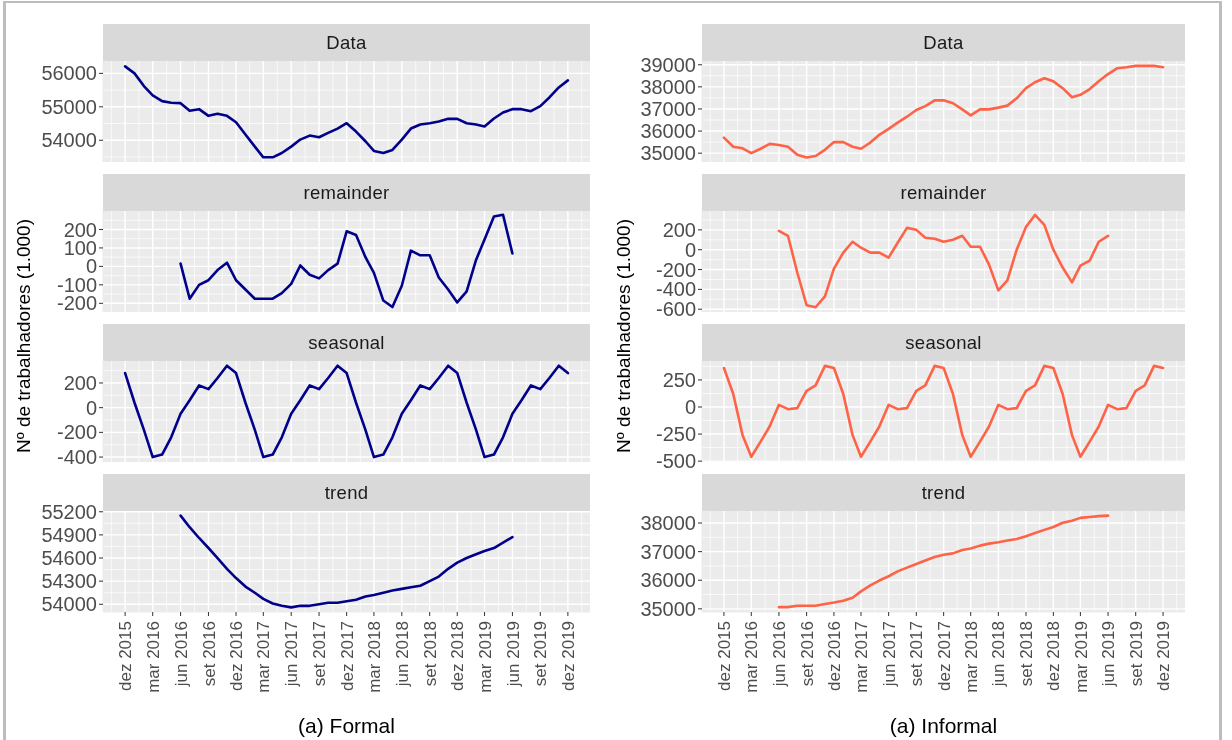  Describe the element at coordinates (668, 64) in the screenshot. I see `y-tick-label: 39000` at that location.